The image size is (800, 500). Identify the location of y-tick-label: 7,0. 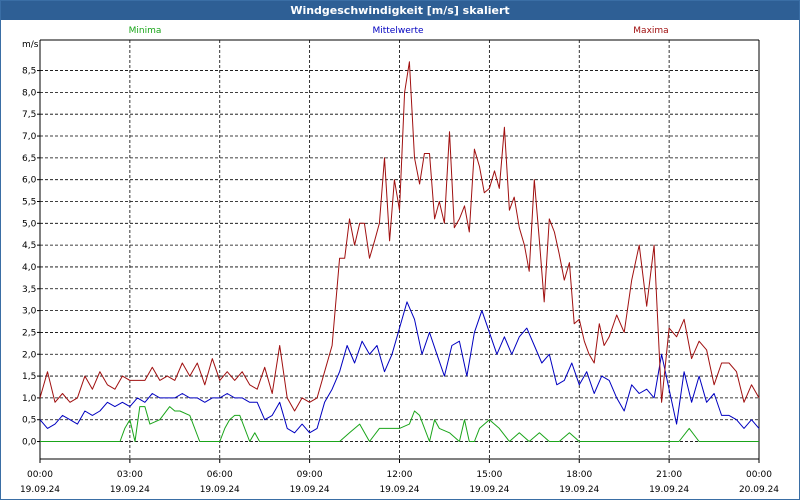
(29, 137).